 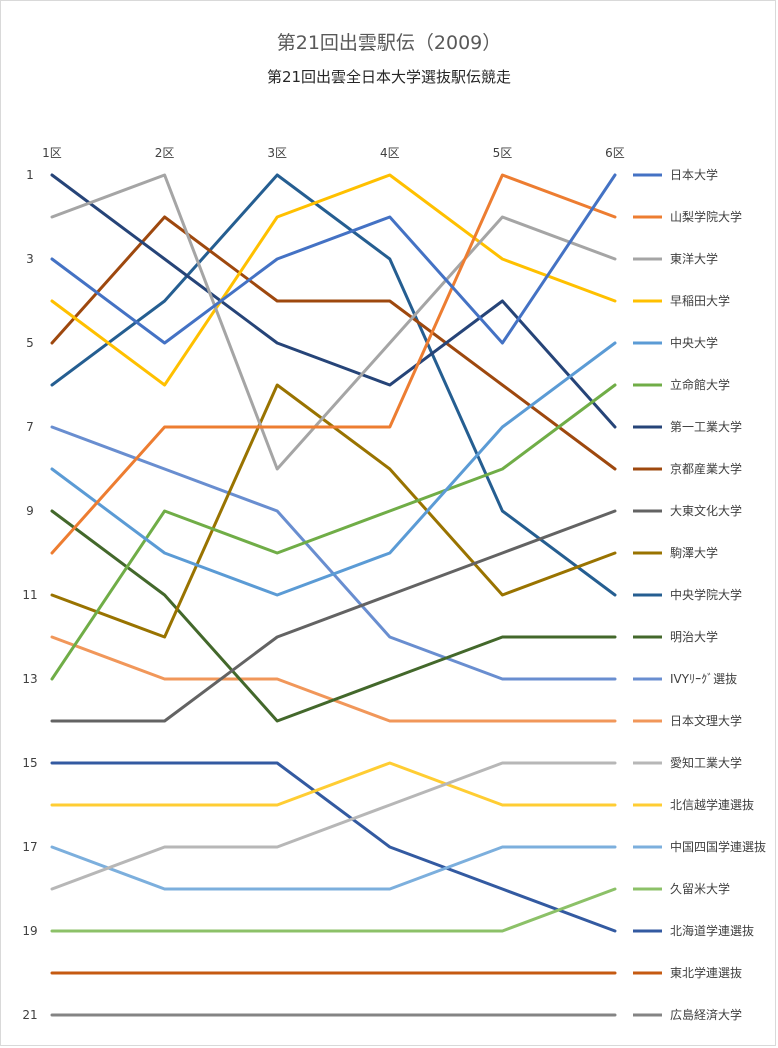 I want to click on x-tick-label: 2区, so click(x=165, y=153).